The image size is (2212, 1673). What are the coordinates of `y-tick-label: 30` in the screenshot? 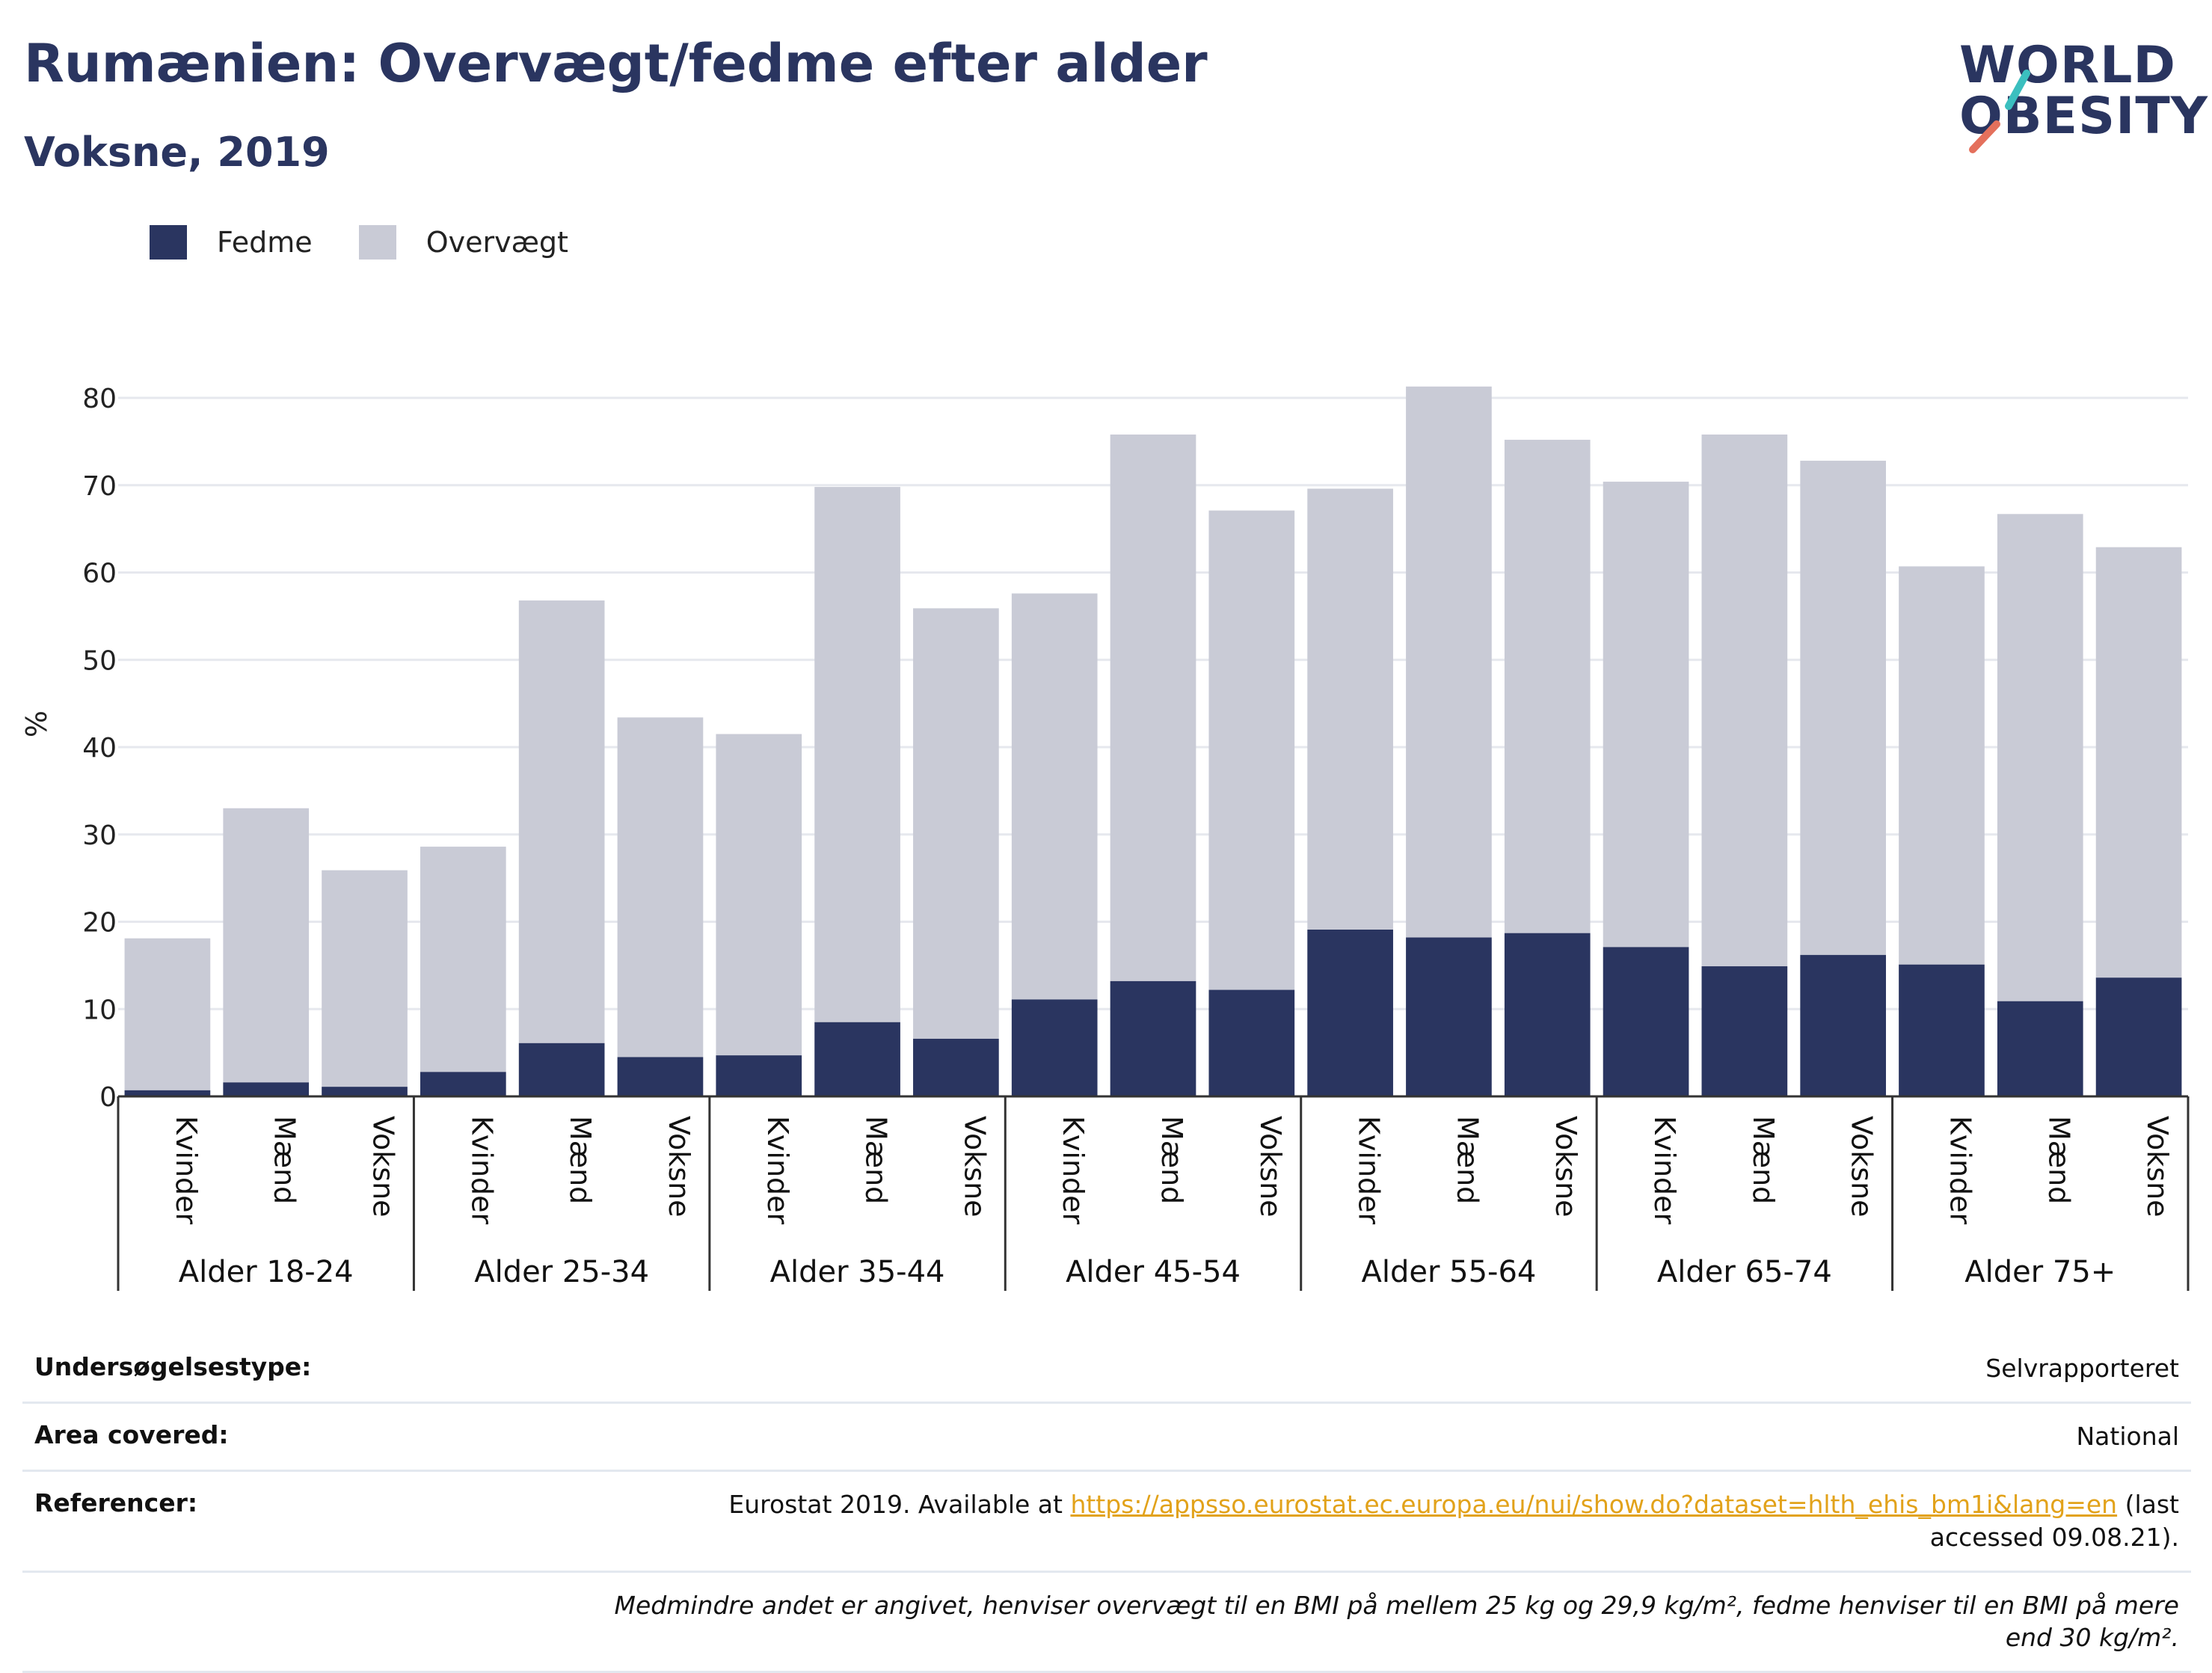 It's located at (99, 835).